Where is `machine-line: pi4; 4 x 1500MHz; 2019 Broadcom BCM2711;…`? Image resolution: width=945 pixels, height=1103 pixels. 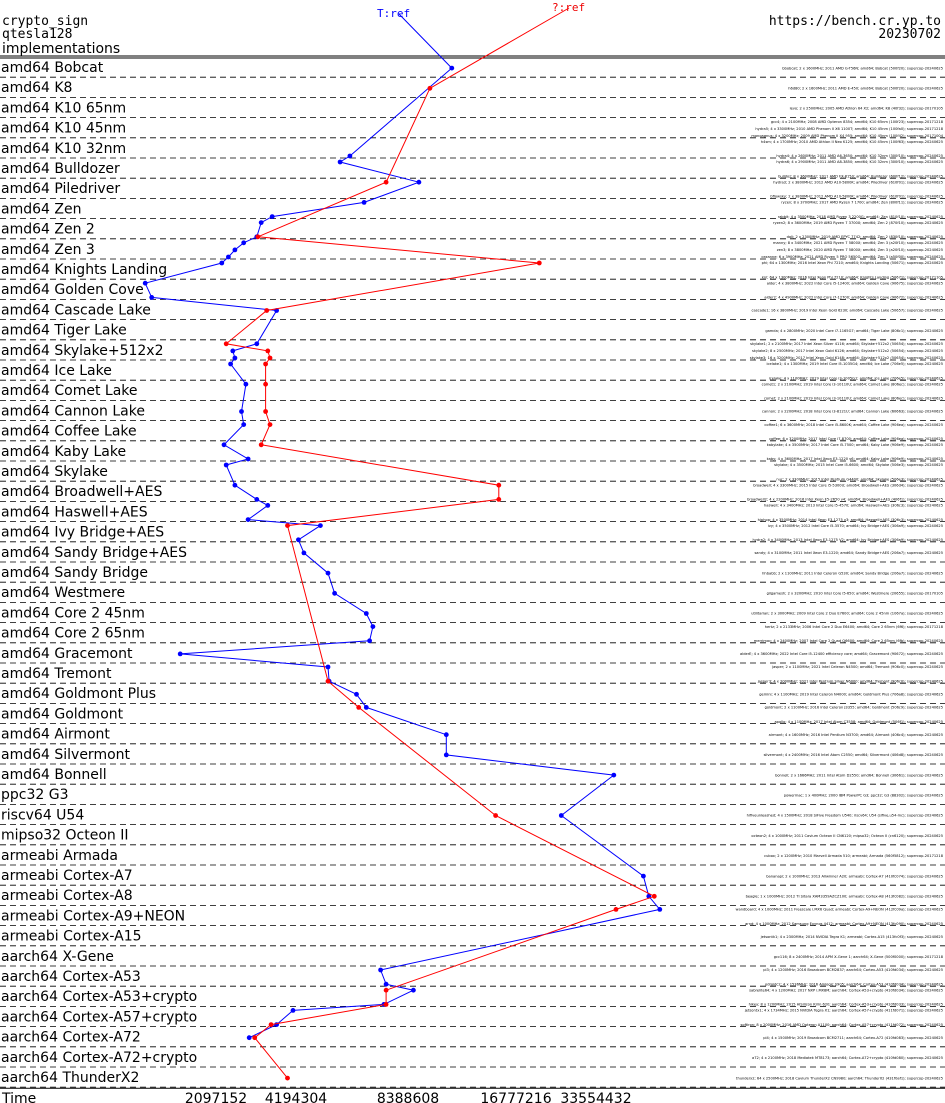
machine-line: pi4; 4 x 1500MHz; 2019 Broadcom BCM2711;… is located at coordinates (853, 1038).